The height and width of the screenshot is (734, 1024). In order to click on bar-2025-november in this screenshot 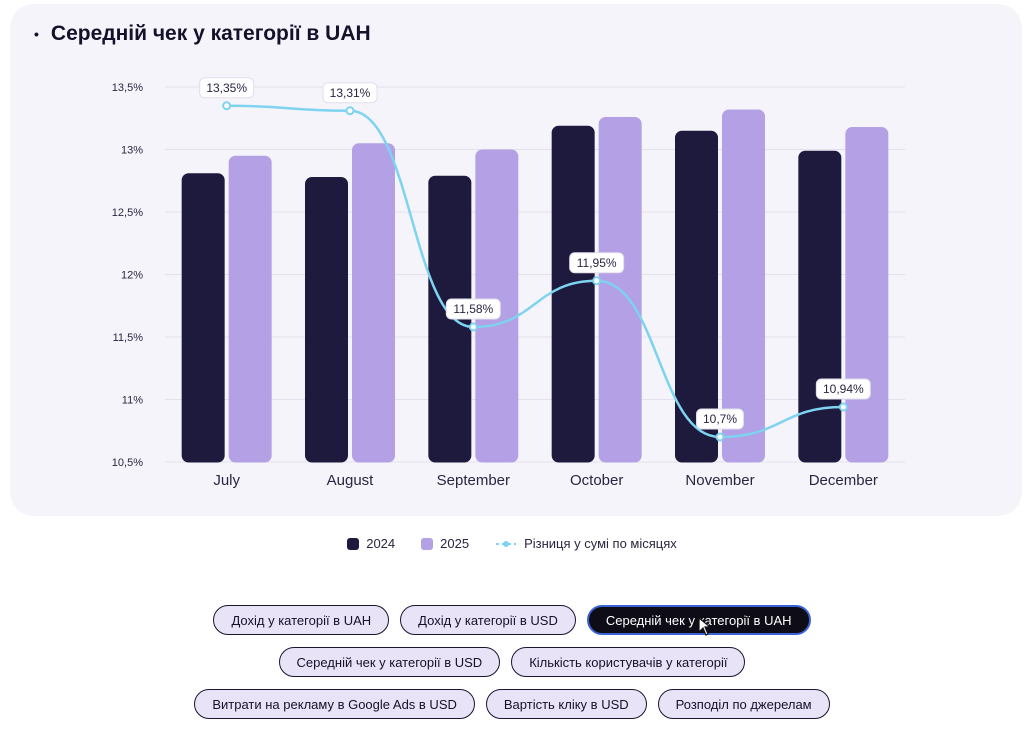, I will do `click(743, 286)`.